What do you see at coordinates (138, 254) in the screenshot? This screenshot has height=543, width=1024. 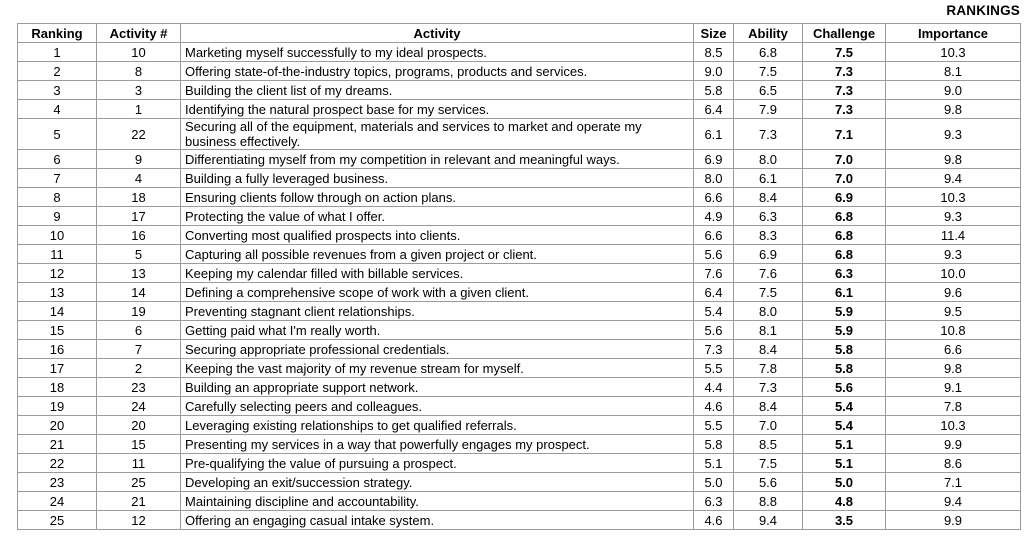 I see `cell-activity-number: 5` at bounding box center [138, 254].